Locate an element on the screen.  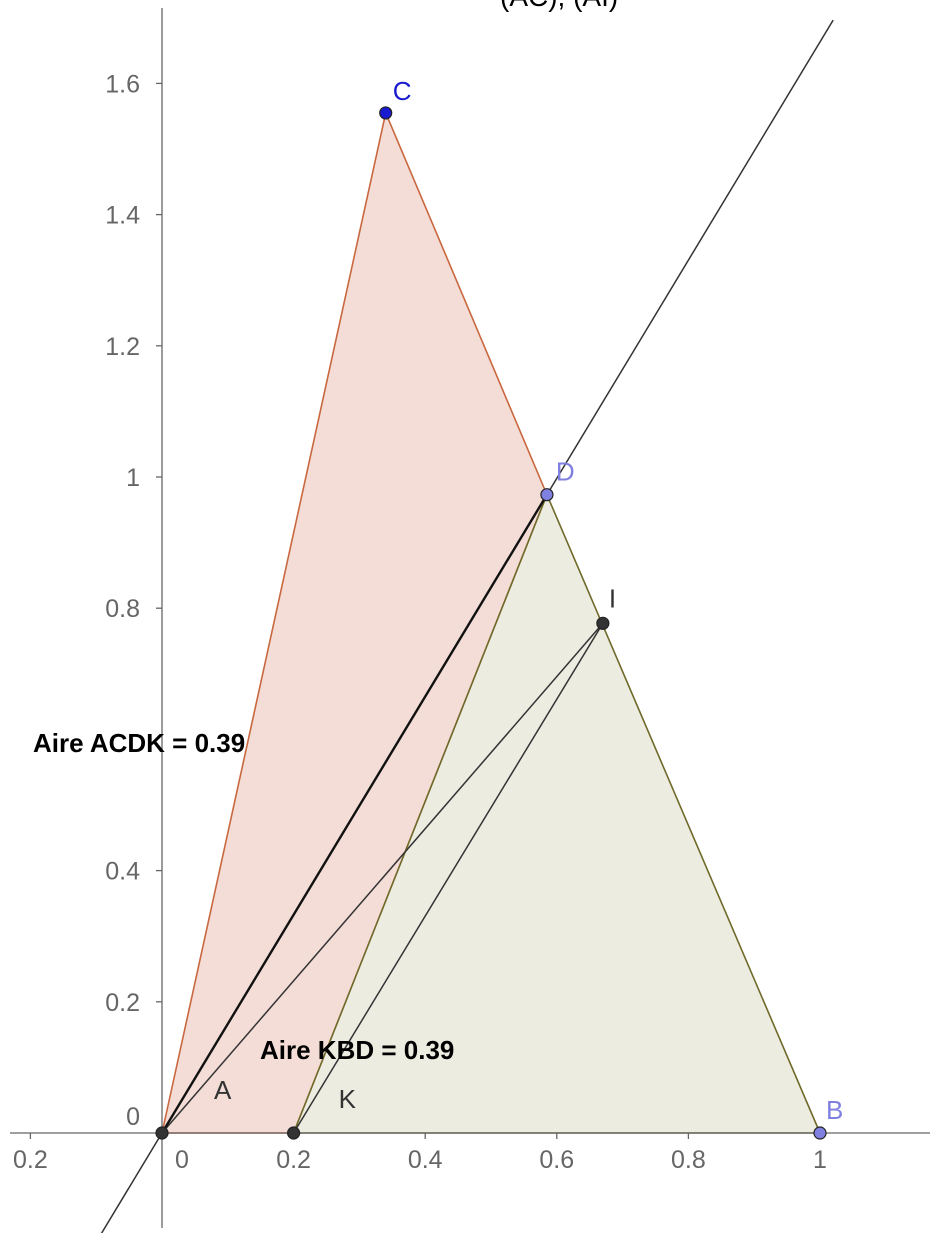
x-tick-label: 0.4 is located at coordinates (425, 1160).